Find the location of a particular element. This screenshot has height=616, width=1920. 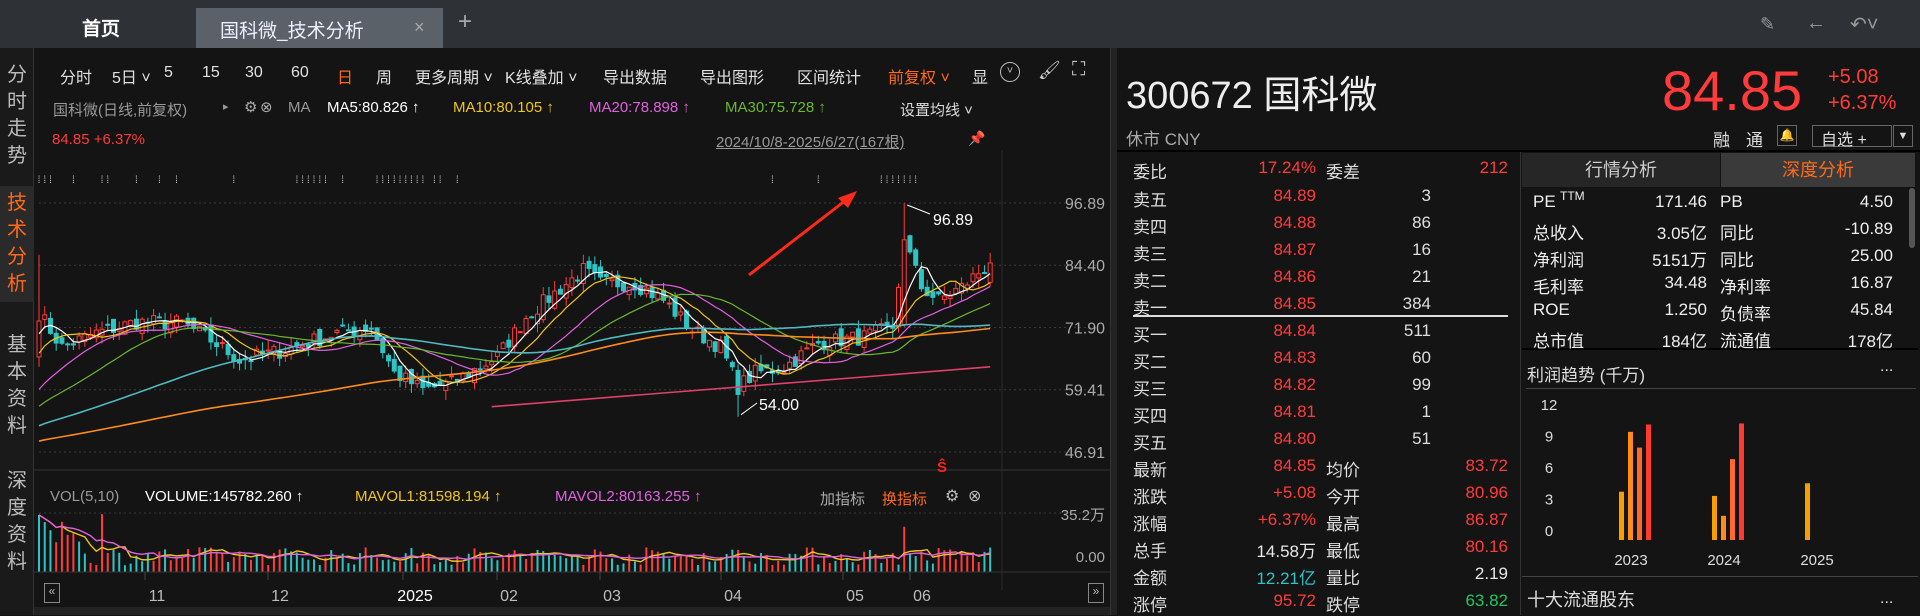

toolbar-item: 分时 is located at coordinates (76, 78).